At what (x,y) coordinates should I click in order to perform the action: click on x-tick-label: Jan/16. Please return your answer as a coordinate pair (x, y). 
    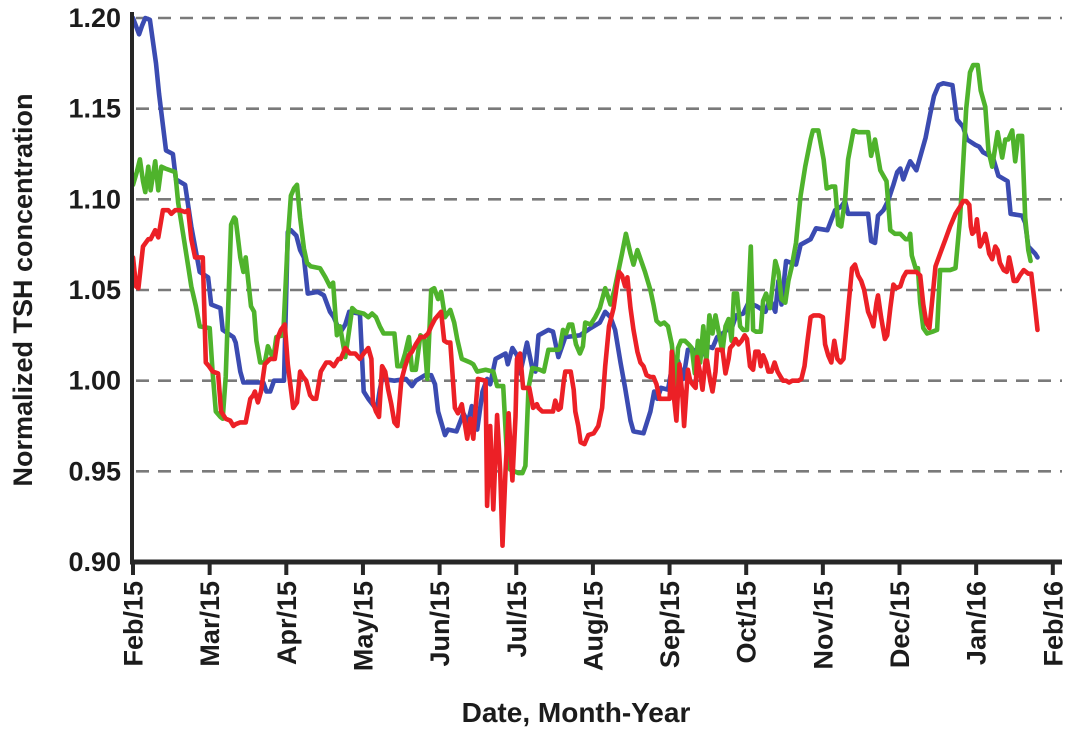
    Looking at the image, I should click on (977, 623).